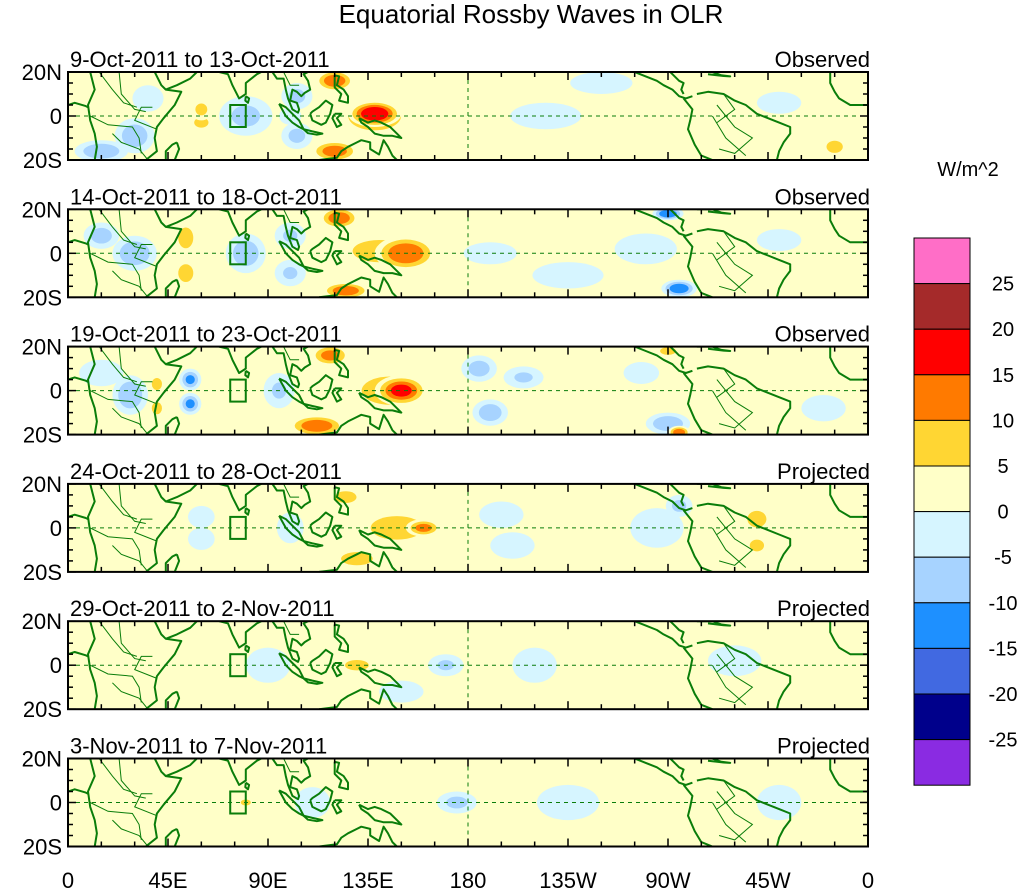 This screenshot has height=890, width=1021. I want to click on y-tick-label: 20N, so click(42, 72).